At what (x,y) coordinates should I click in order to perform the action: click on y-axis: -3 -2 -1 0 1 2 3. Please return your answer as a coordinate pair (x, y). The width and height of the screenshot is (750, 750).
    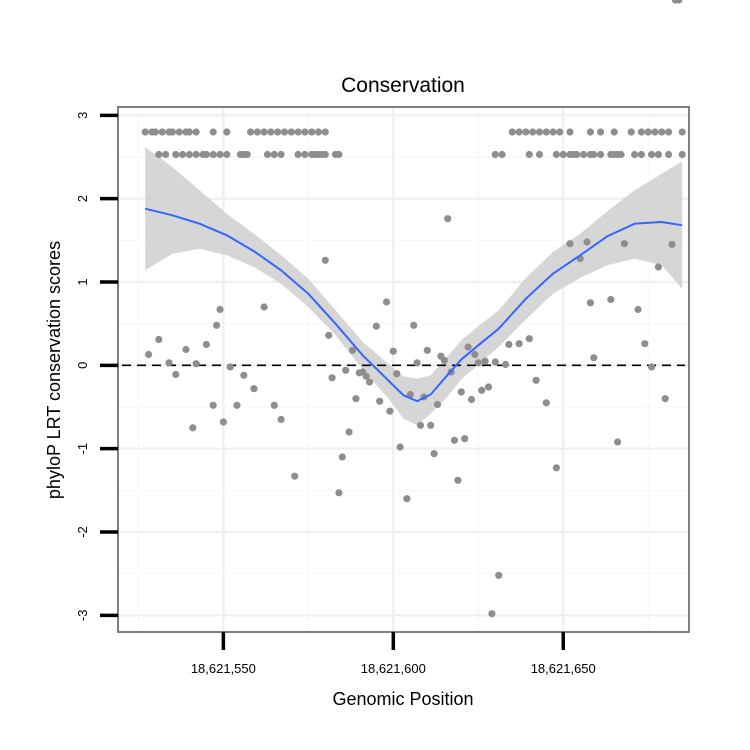
    Looking at the image, I should click on (96, 366).